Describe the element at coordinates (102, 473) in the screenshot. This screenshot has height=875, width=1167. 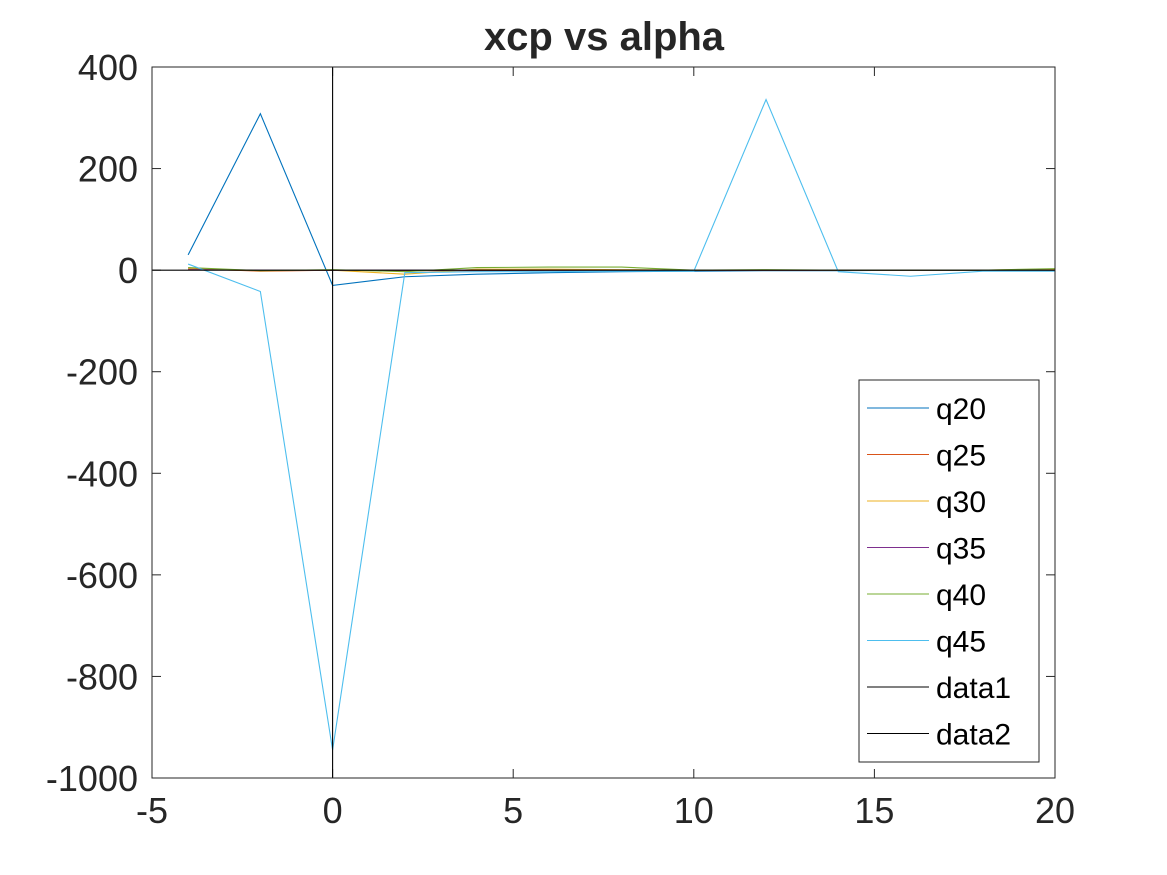
I see `y-tick-label: -400` at that location.